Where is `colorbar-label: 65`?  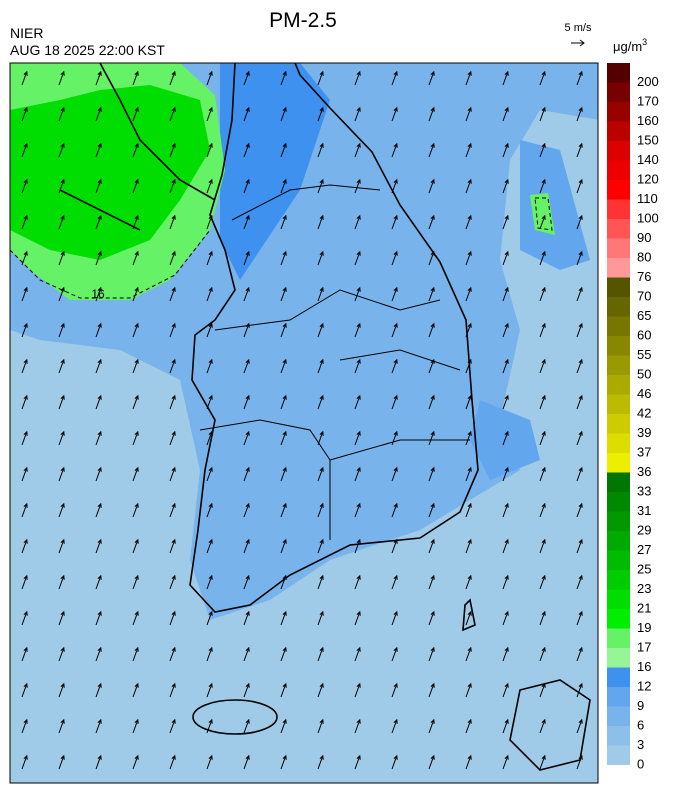 colorbar-label: 65 is located at coordinates (644, 315).